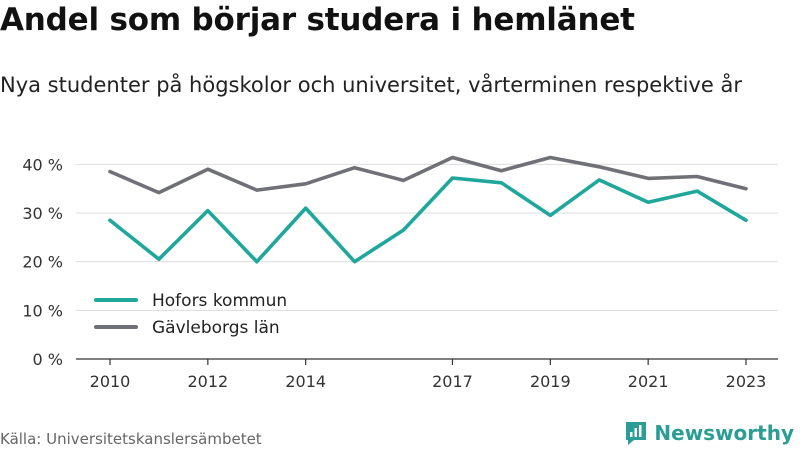  What do you see at coordinates (305, 381) in the screenshot?
I see `x-tick-label: 2014` at bounding box center [305, 381].